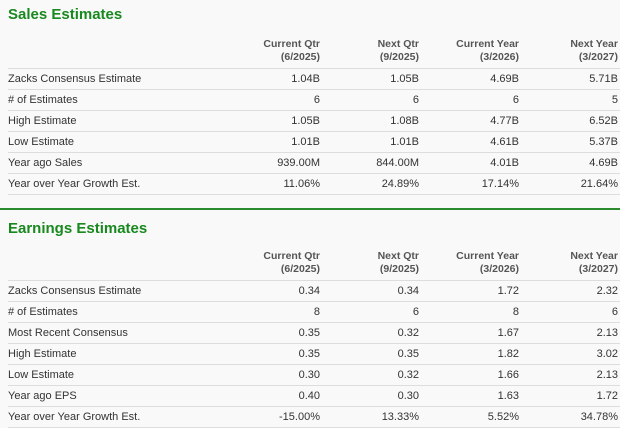  What do you see at coordinates (118, 396) in the screenshot?
I see `row-label: Year ago EPS` at bounding box center [118, 396].